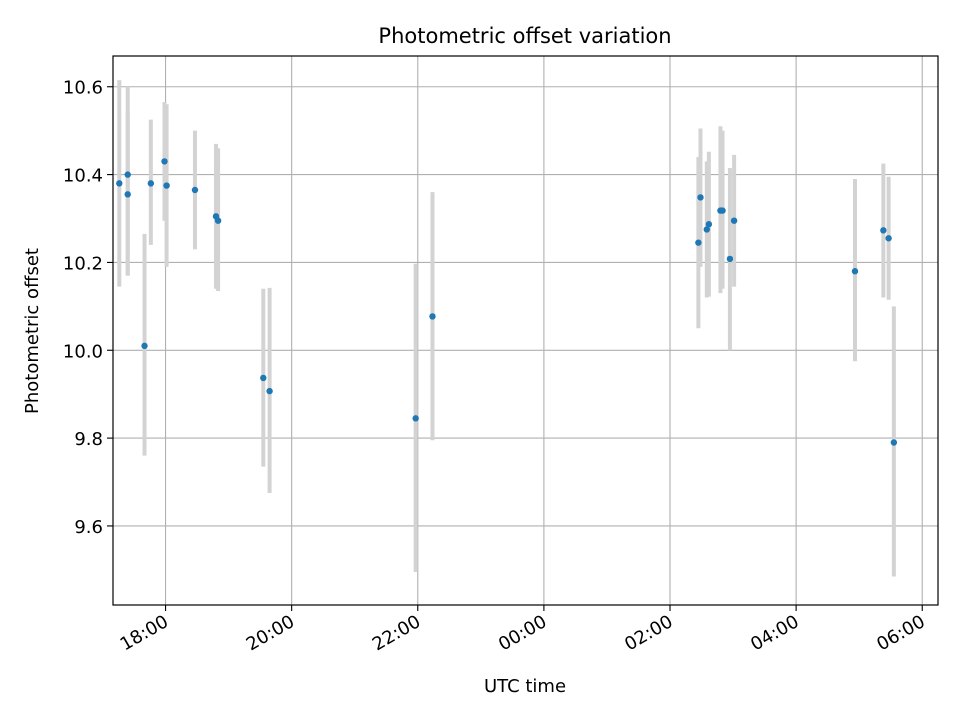 This screenshot has width=960, height=720. I want to click on y-tick-label: 9.8, so click(88, 439).